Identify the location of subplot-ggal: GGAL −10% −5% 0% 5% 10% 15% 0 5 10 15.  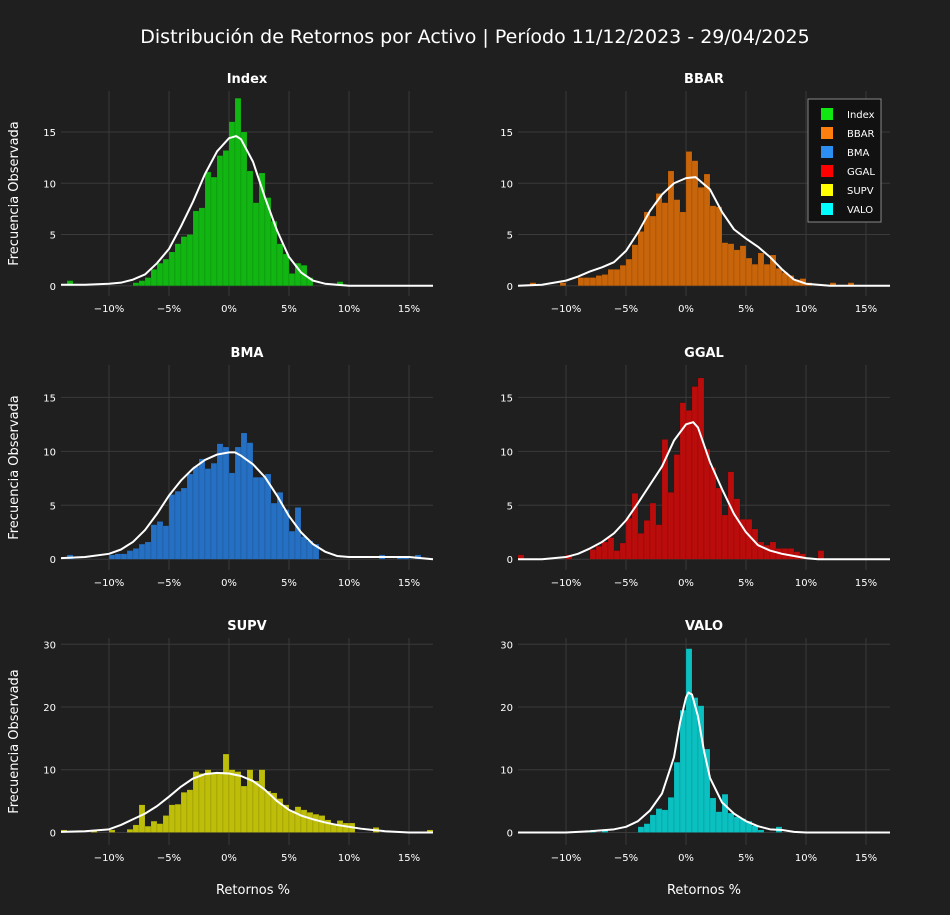
(695, 467).